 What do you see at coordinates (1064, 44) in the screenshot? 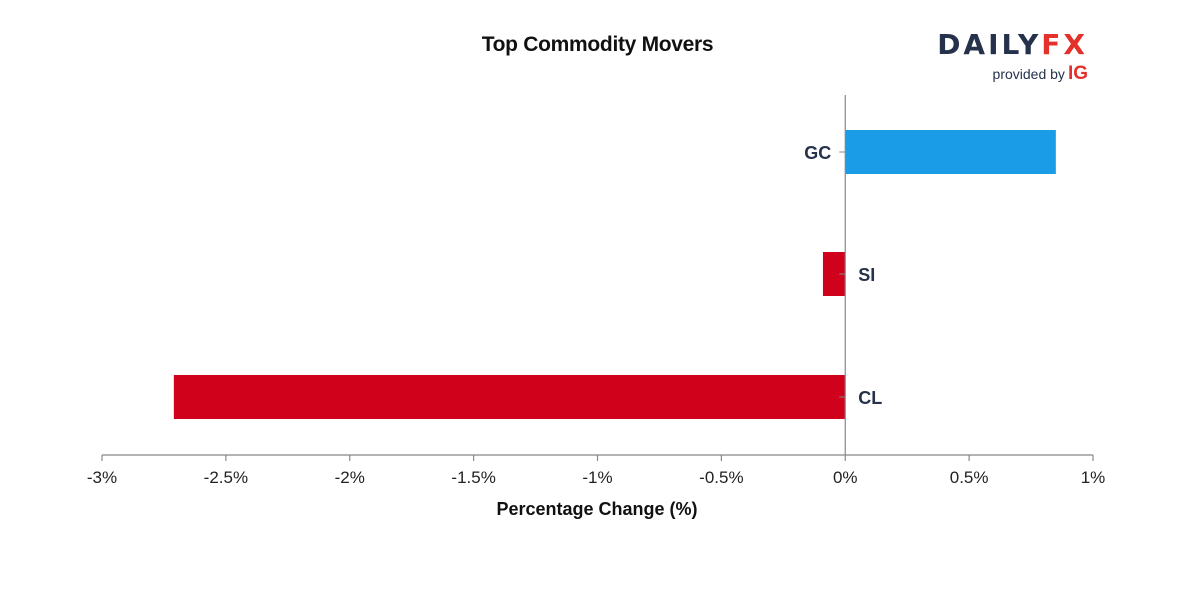
I see `logo-text-fx: FX` at bounding box center [1064, 44].